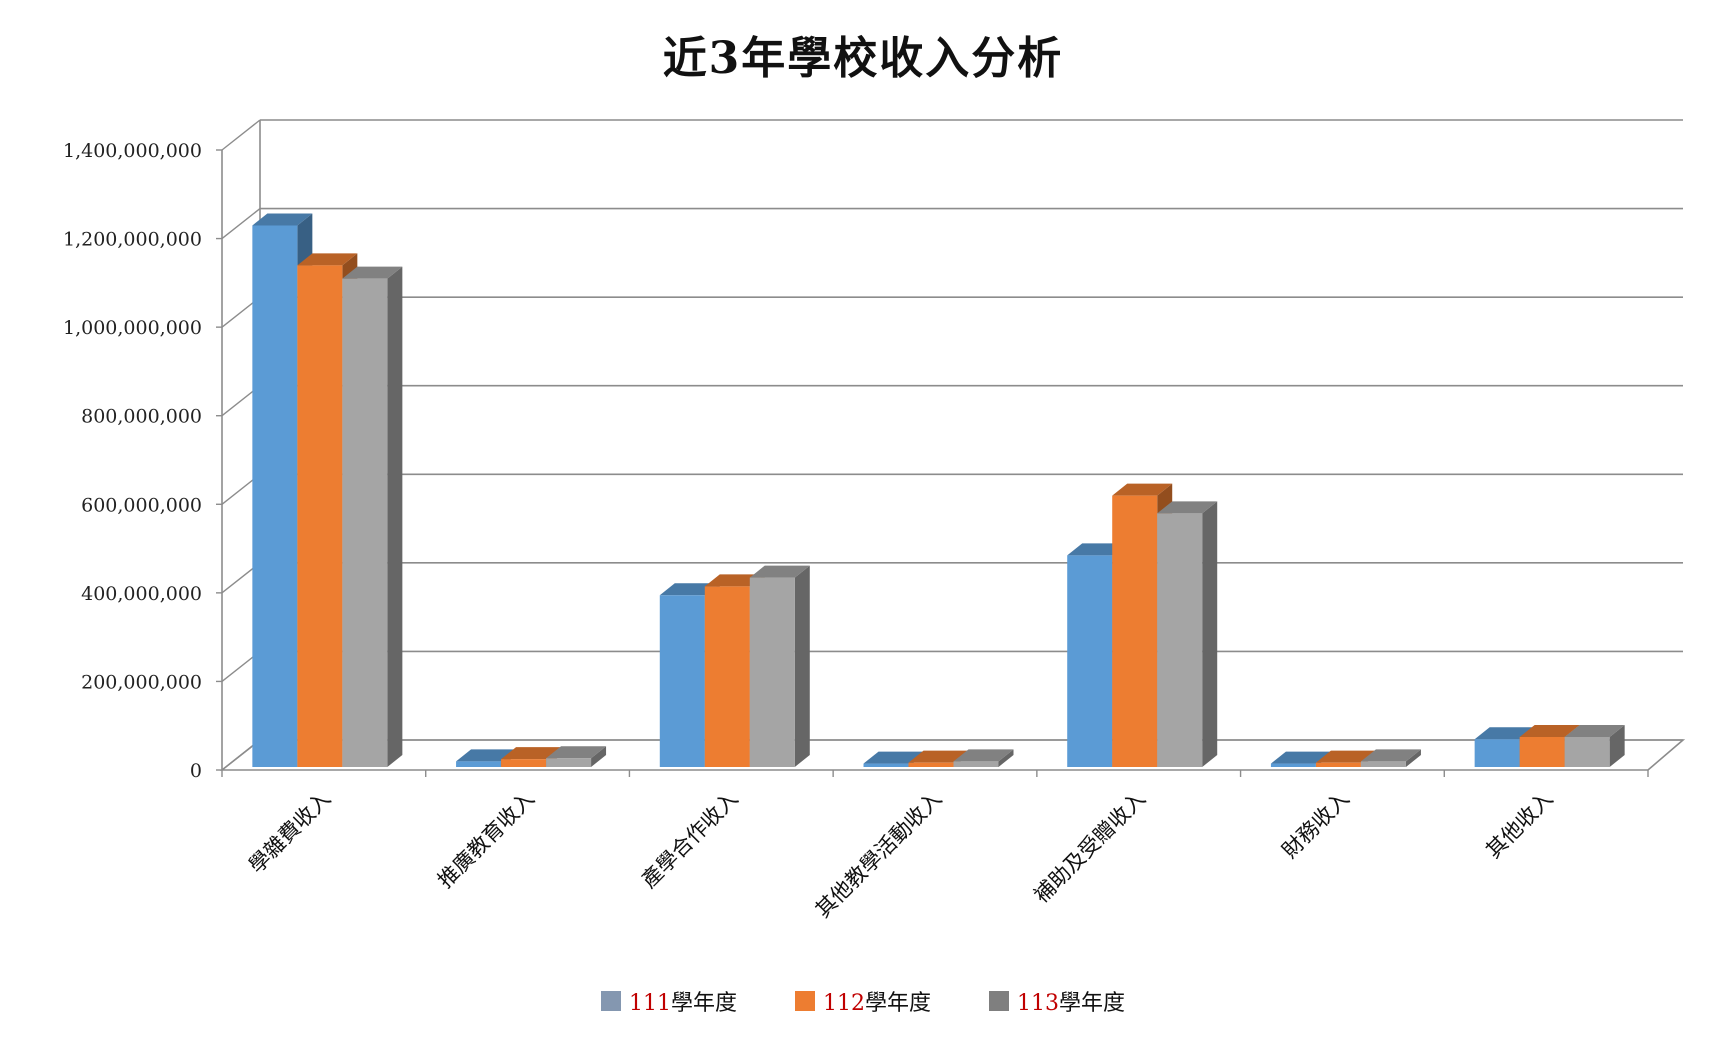  I want to click on legend-year-113: 113, so click(1038, 1003).